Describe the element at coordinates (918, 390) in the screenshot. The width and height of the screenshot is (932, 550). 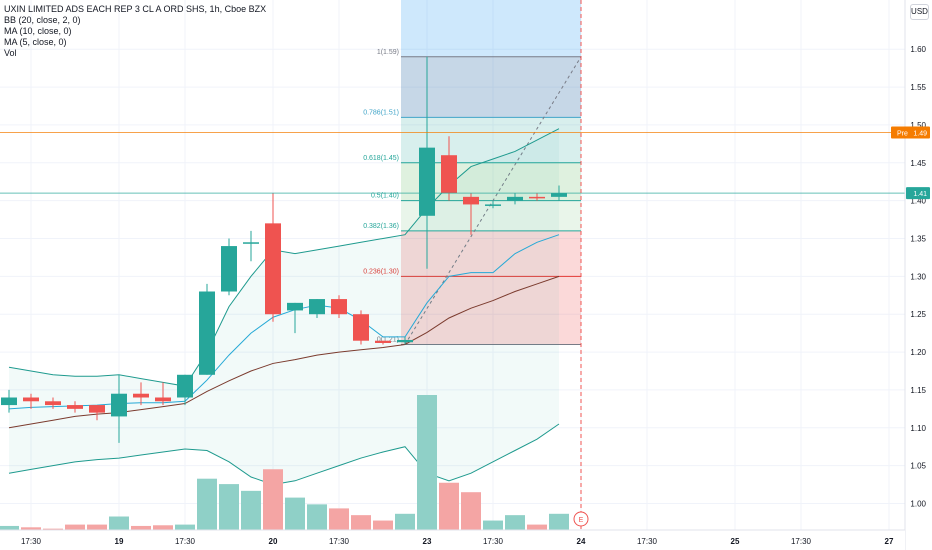
I see `price-tick-label: 1.15` at that location.